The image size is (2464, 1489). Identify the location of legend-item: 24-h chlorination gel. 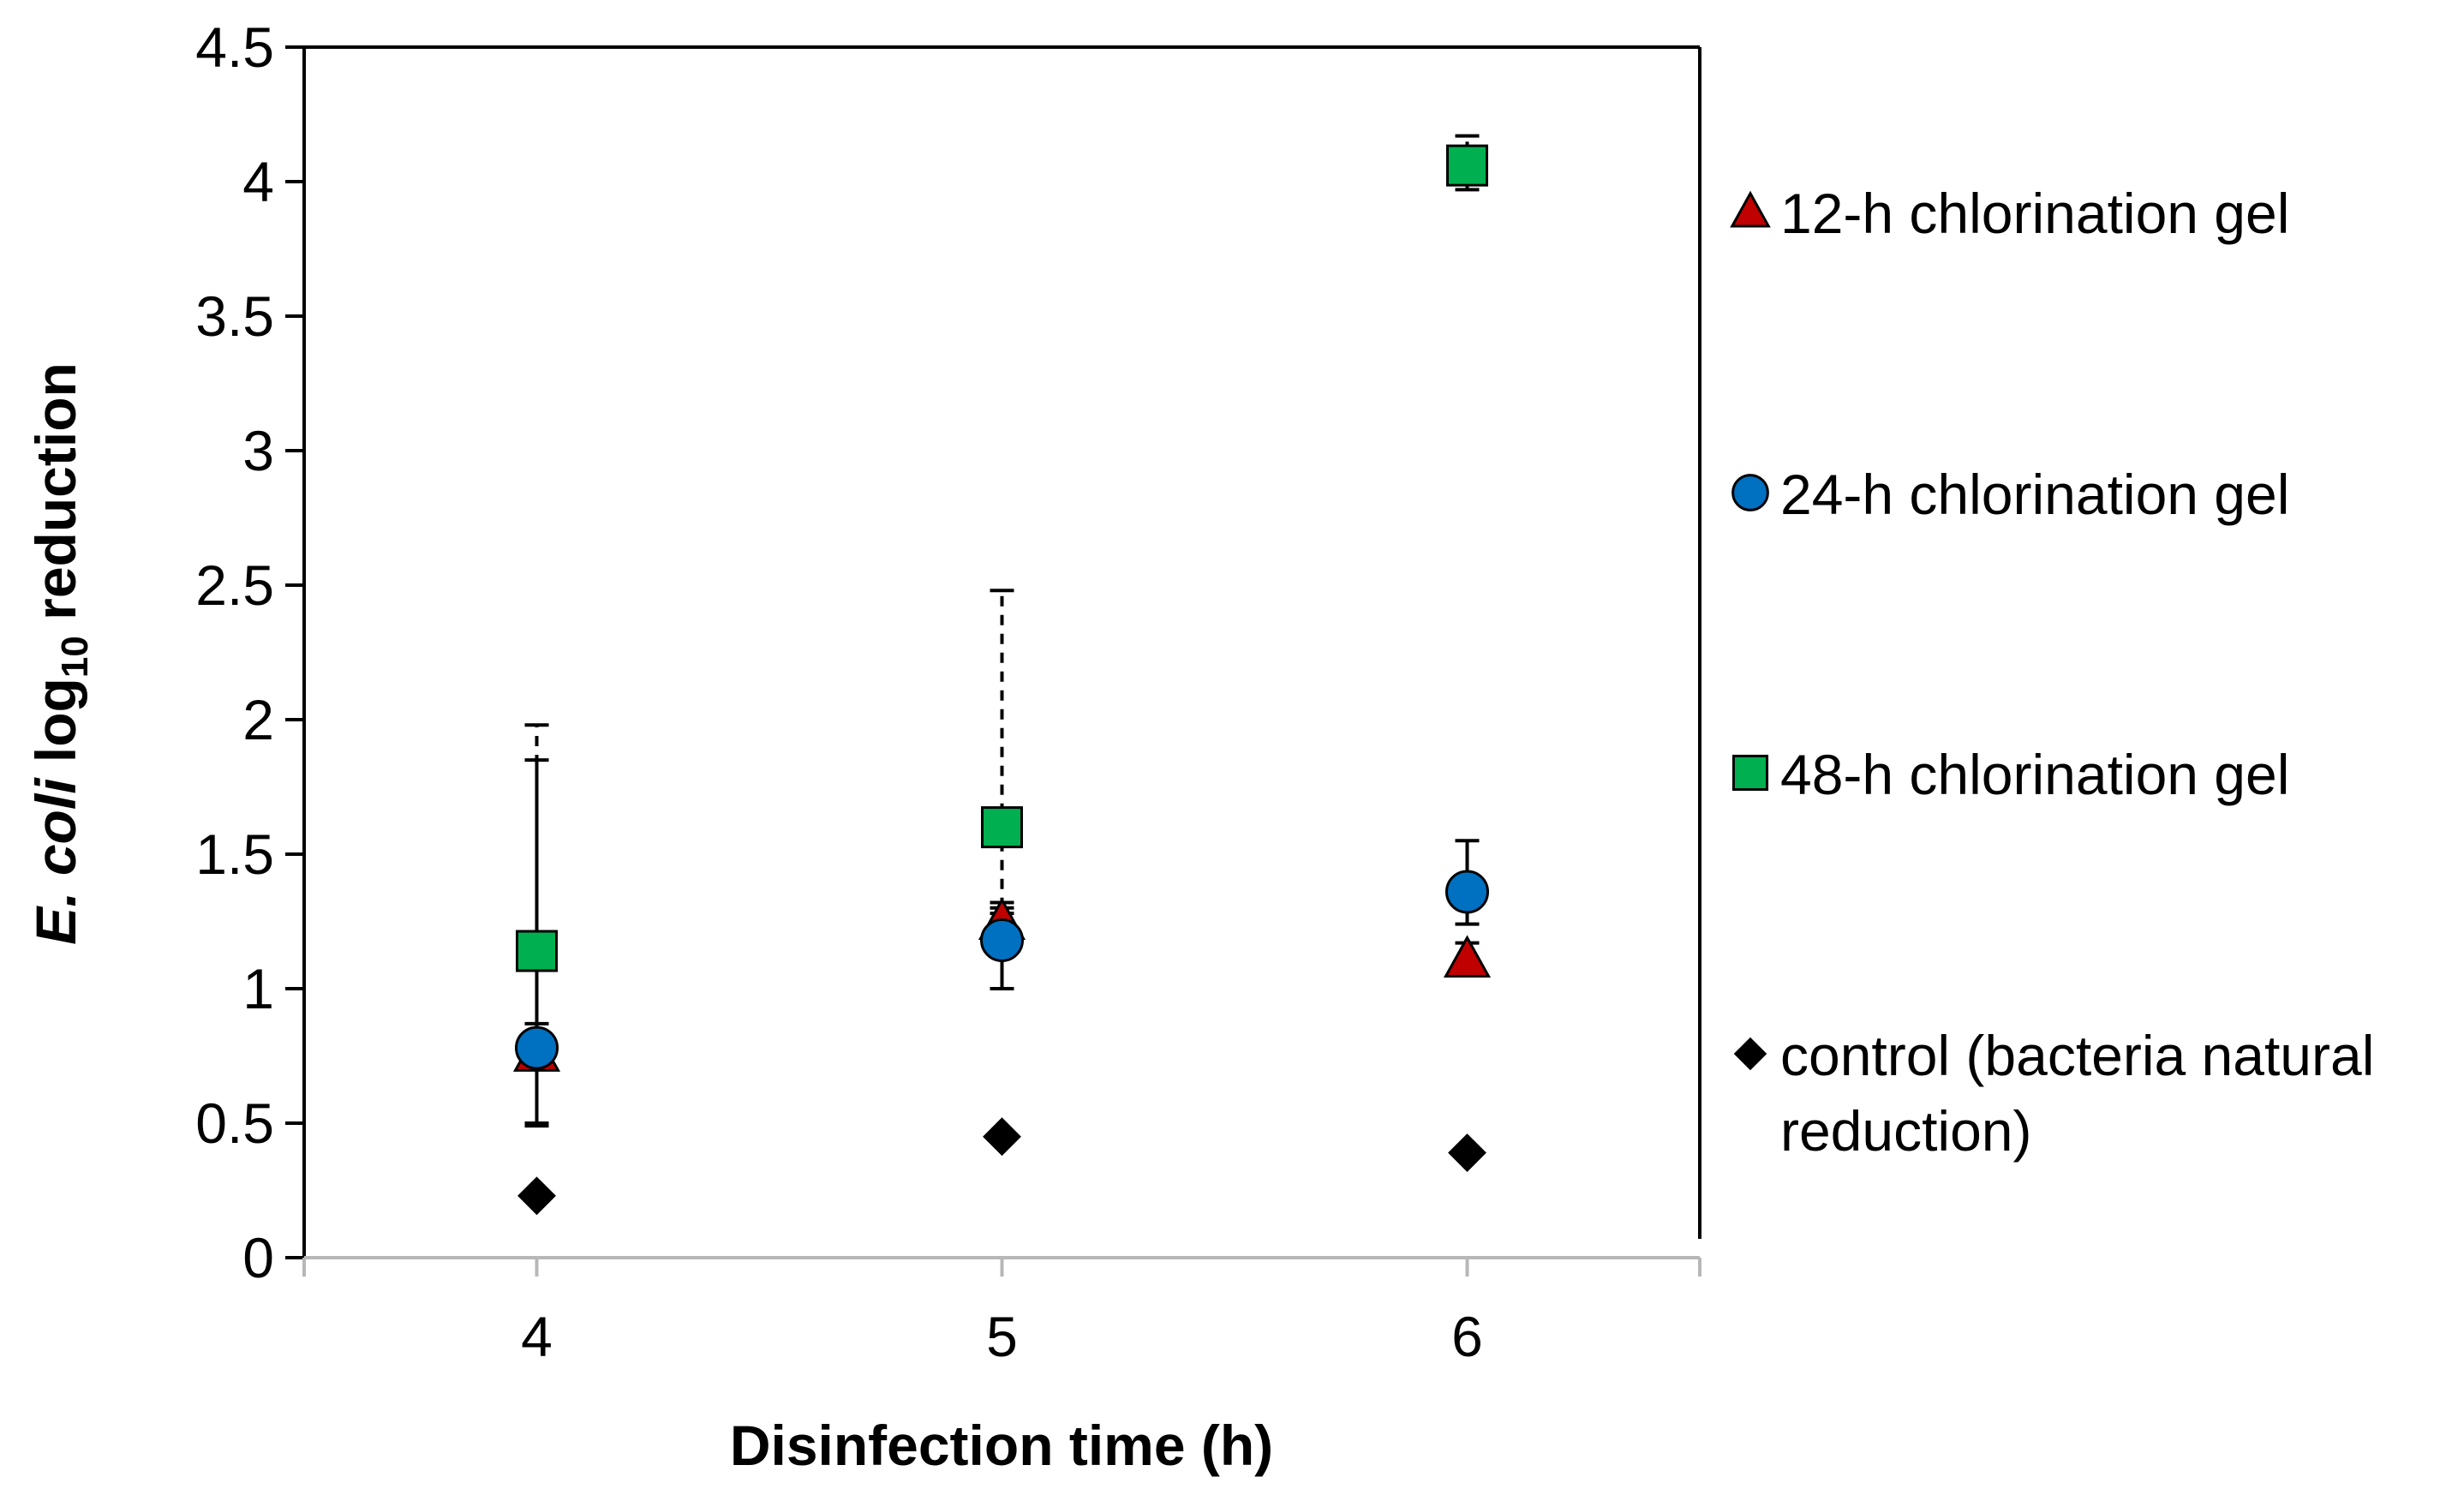
(2010, 494).